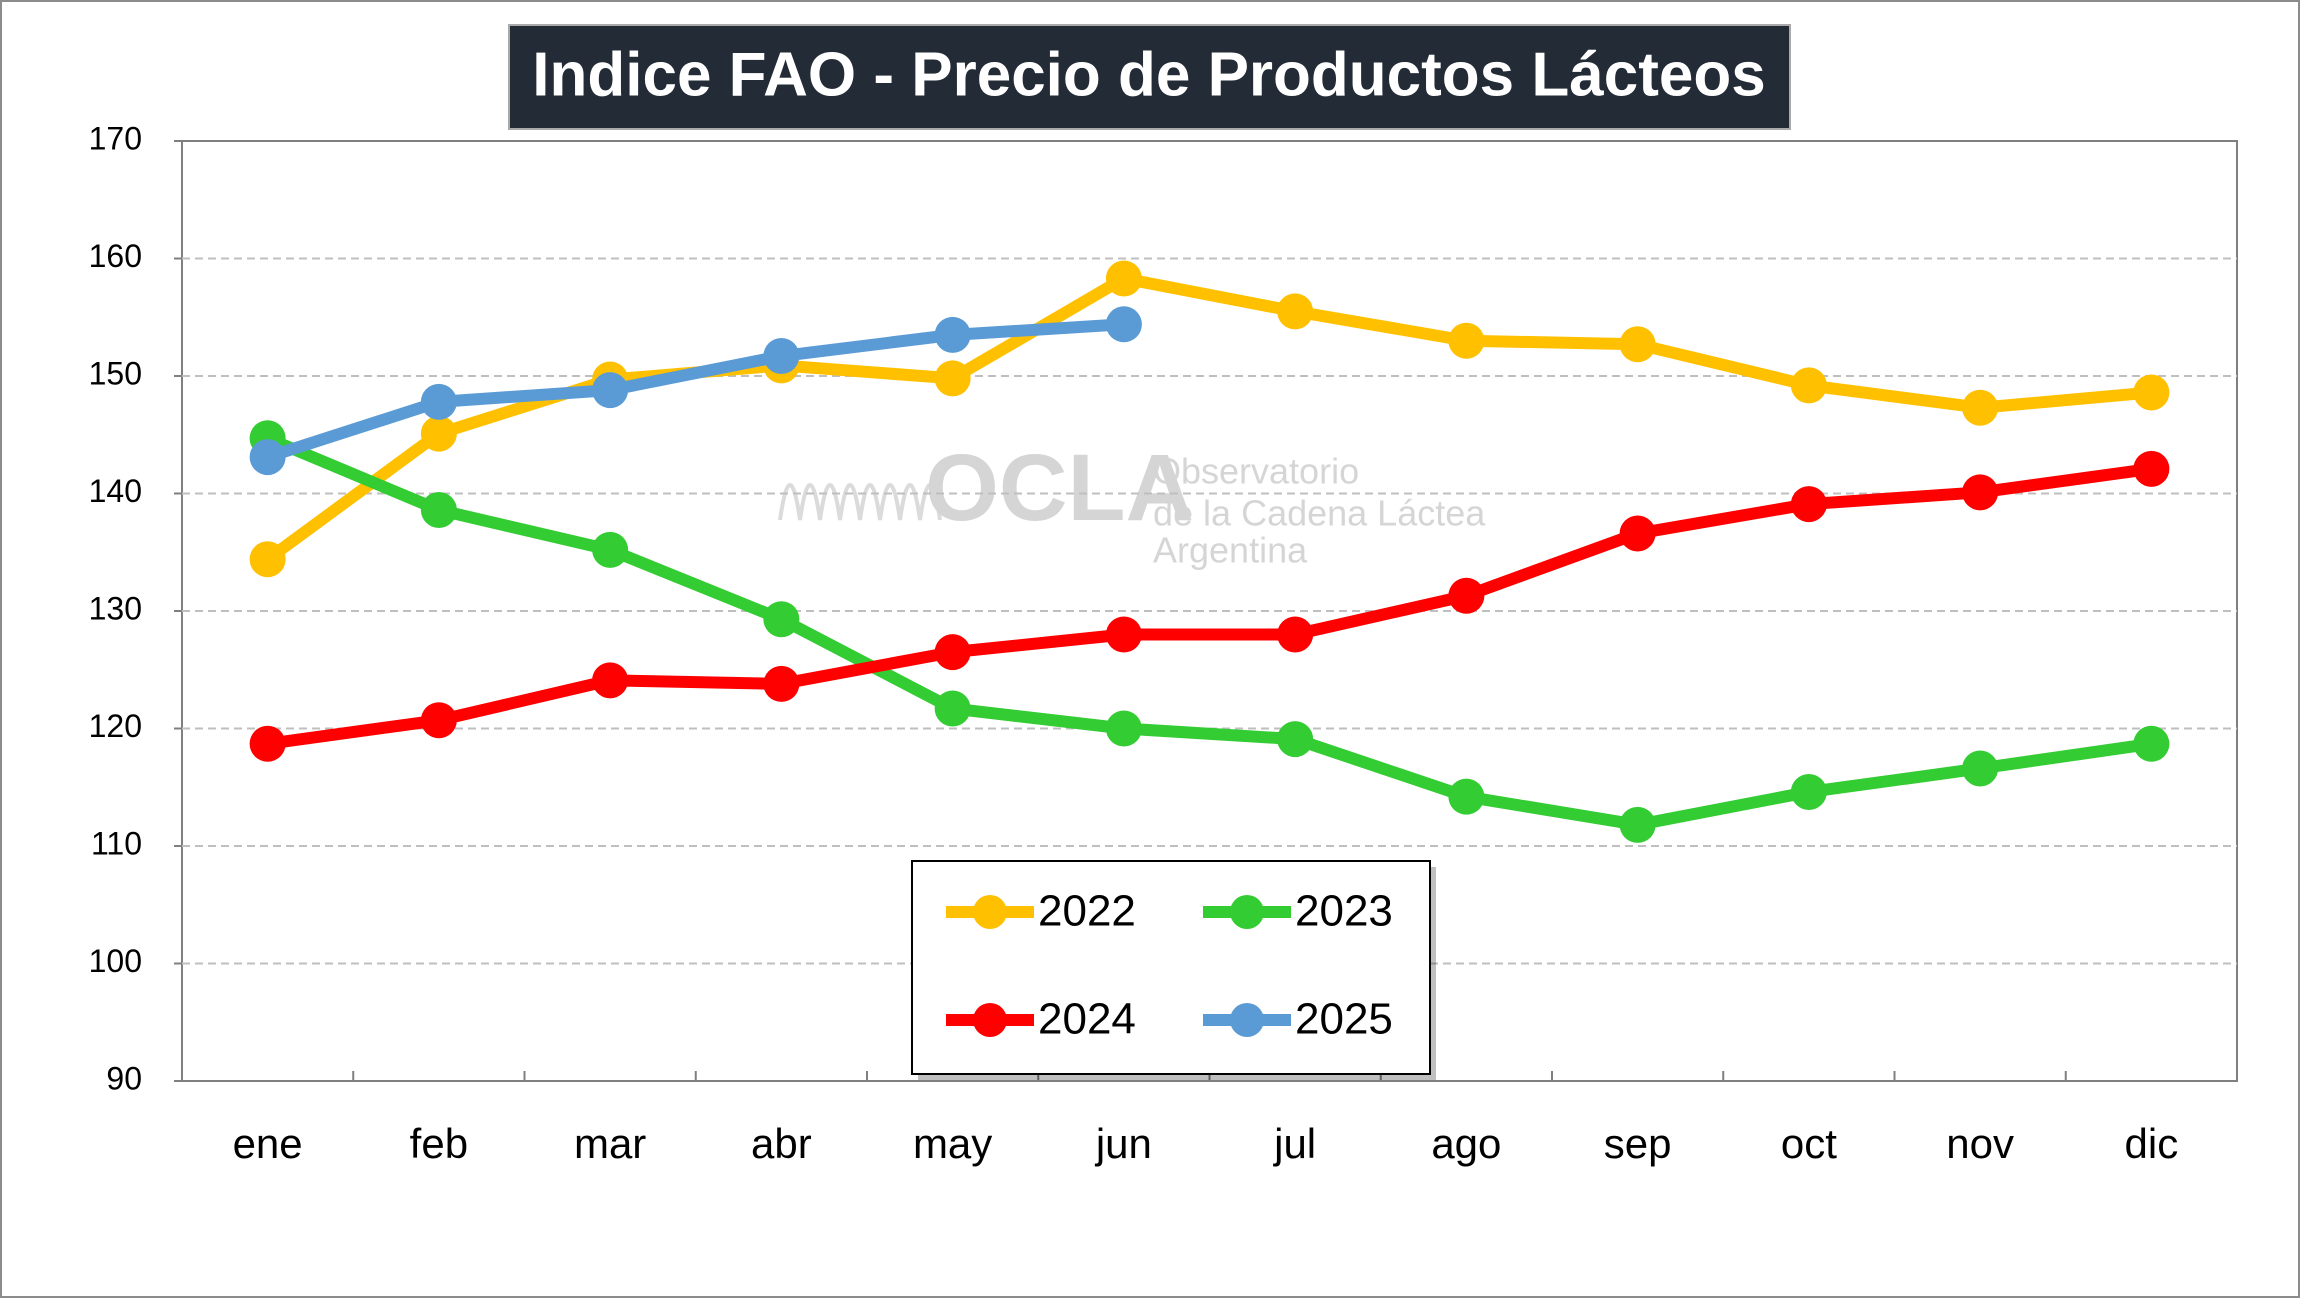 The width and height of the screenshot is (2300, 1298). Describe the element at coordinates (1466, 1143) in the screenshot. I see `x-tick-label: ago` at that location.